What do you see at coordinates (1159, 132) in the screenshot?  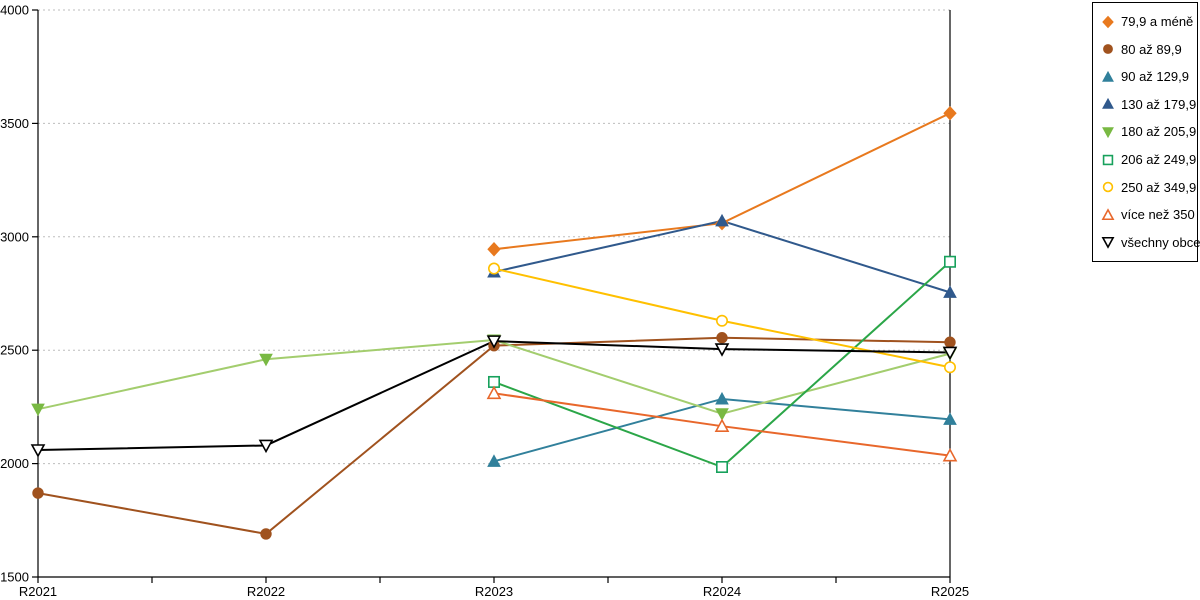 I see `legend-label: 180 až 205,9` at bounding box center [1159, 132].